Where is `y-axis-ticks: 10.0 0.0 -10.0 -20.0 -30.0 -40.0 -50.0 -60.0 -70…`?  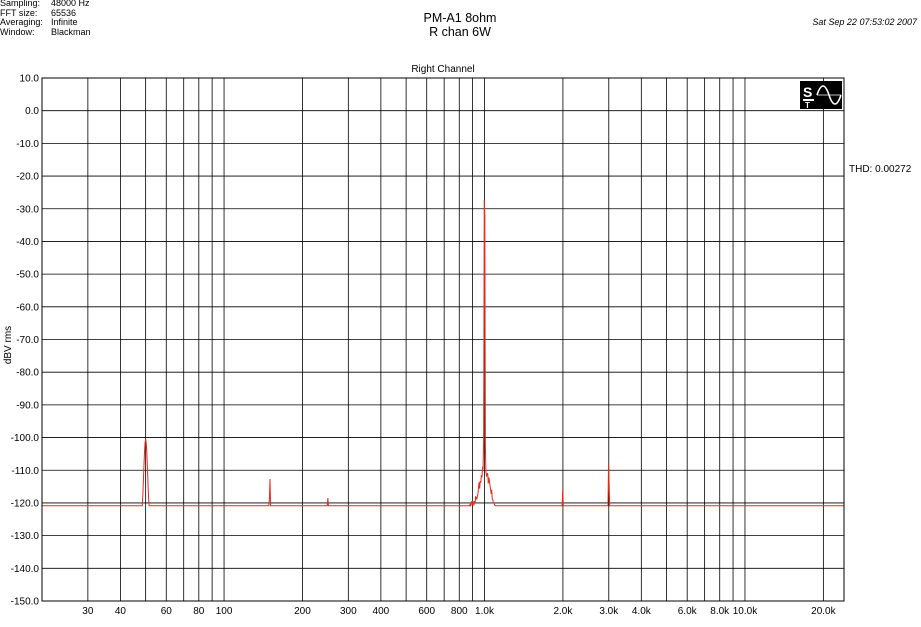
y-axis-ticks: 10.0 0.0 -10.0 -20.0 -30.0 -40.0 -50.0 -60.0 -70… is located at coordinates (25, 341).